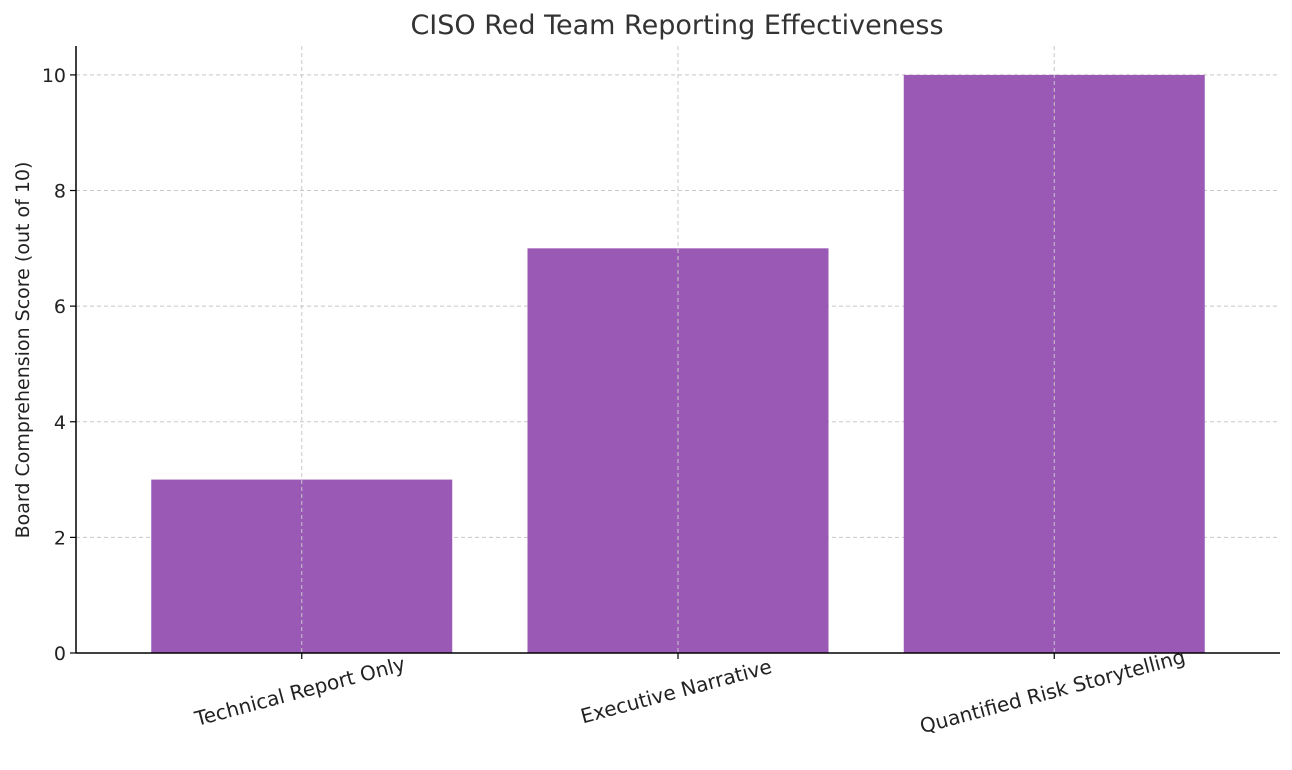 The image size is (1292, 770). What do you see at coordinates (23, 350) in the screenshot?
I see `y-axis-label: Board Comprehension Score (out of 10)` at bounding box center [23, 350].